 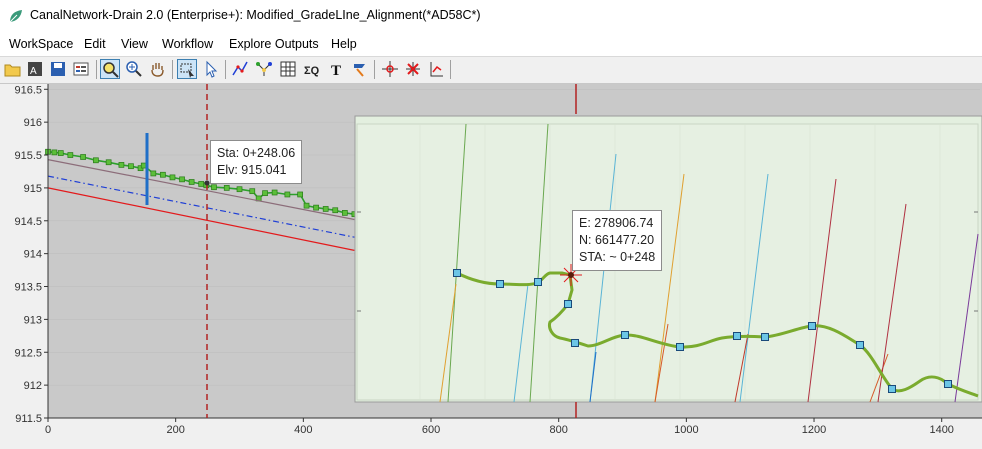 What do you see at coordinates (33, 189) in the screenshot?
I see `y-tick-label: 915` at bounding box center [33, 189].